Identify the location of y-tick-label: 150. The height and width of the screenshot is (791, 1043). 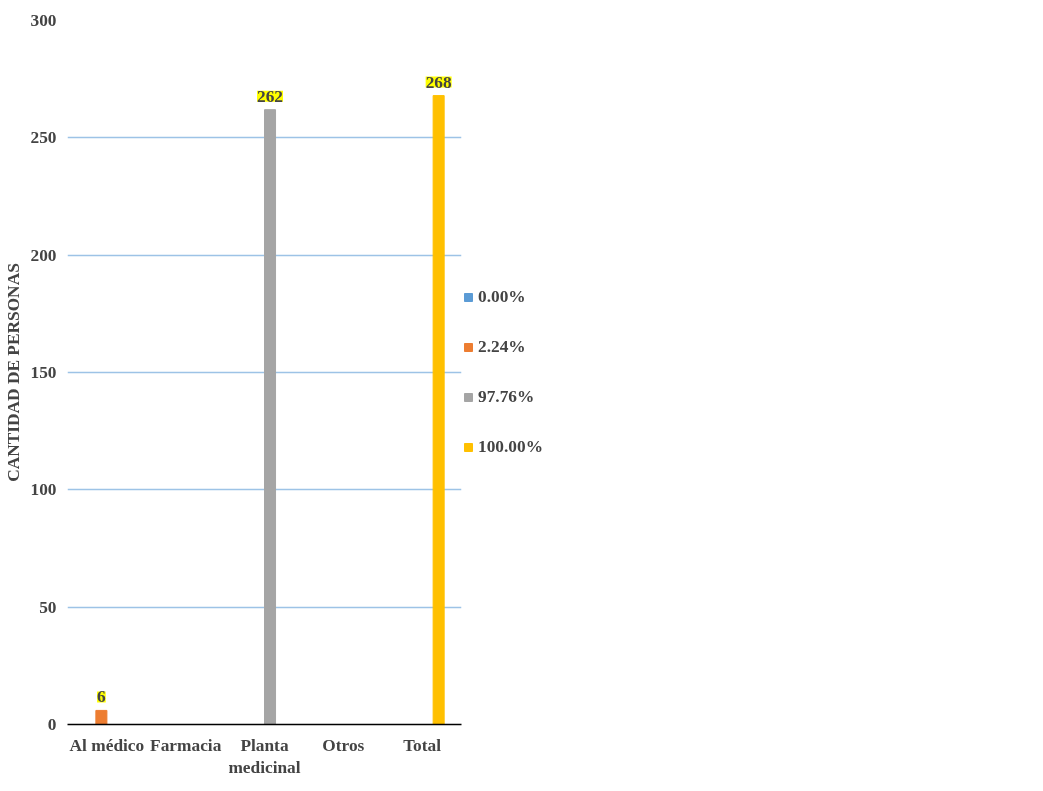
(43, 372).